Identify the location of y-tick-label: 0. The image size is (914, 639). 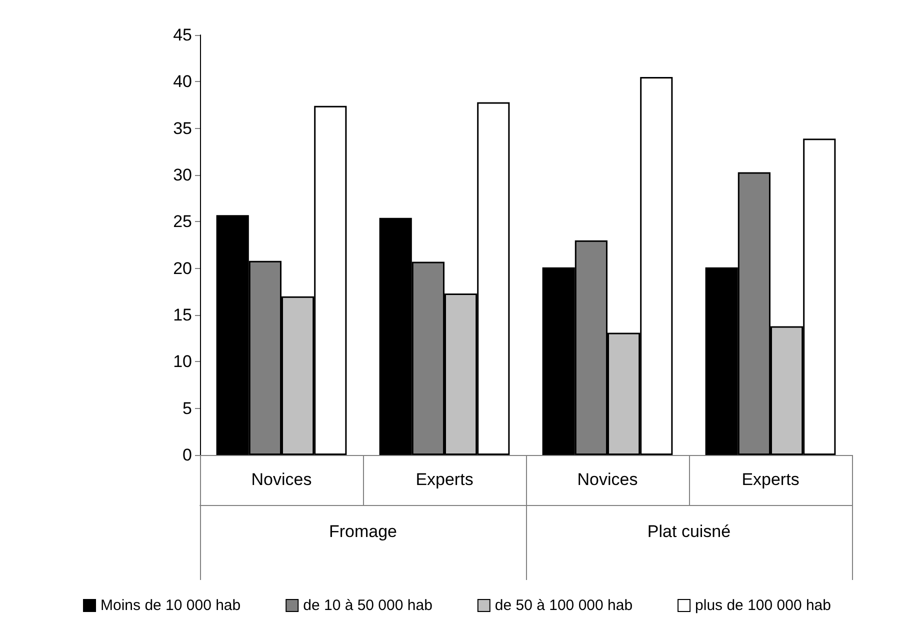
(187, 455).